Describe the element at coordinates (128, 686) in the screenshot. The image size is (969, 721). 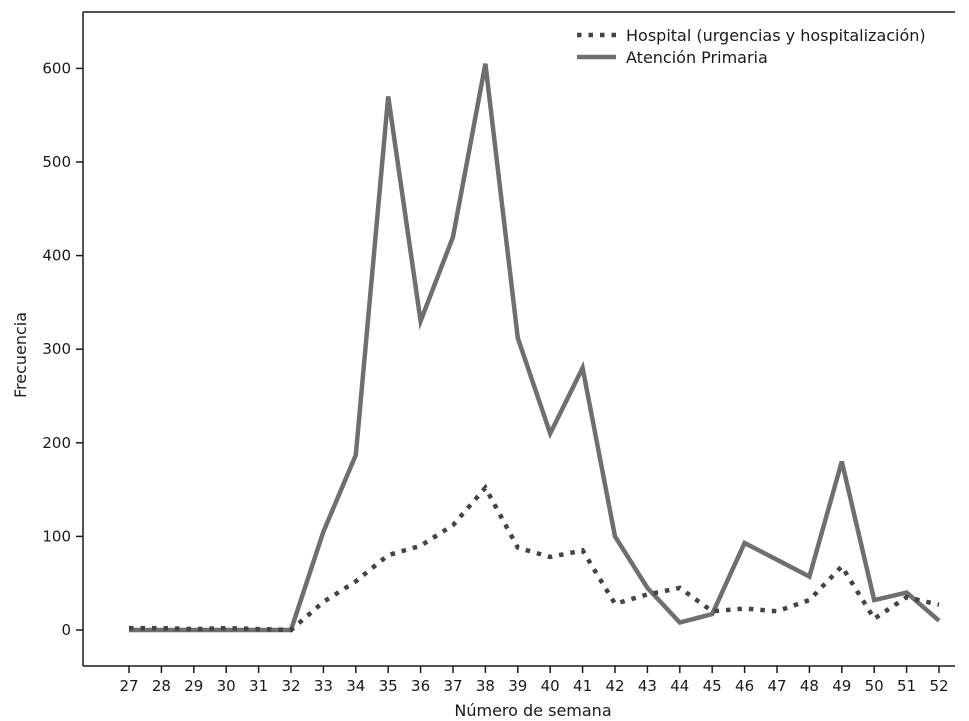
I see `x-tick-label: 27` at that location.